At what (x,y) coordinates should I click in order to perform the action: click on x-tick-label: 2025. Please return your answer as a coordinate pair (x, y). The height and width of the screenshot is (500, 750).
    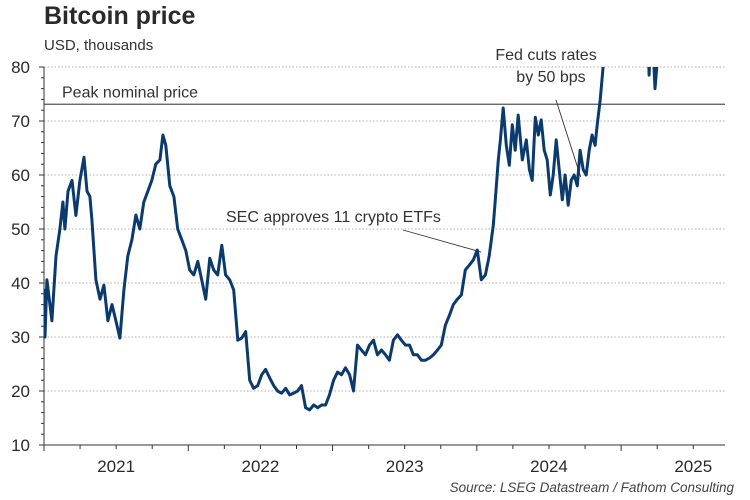
    Looking at the image, I should click on (693, 466).